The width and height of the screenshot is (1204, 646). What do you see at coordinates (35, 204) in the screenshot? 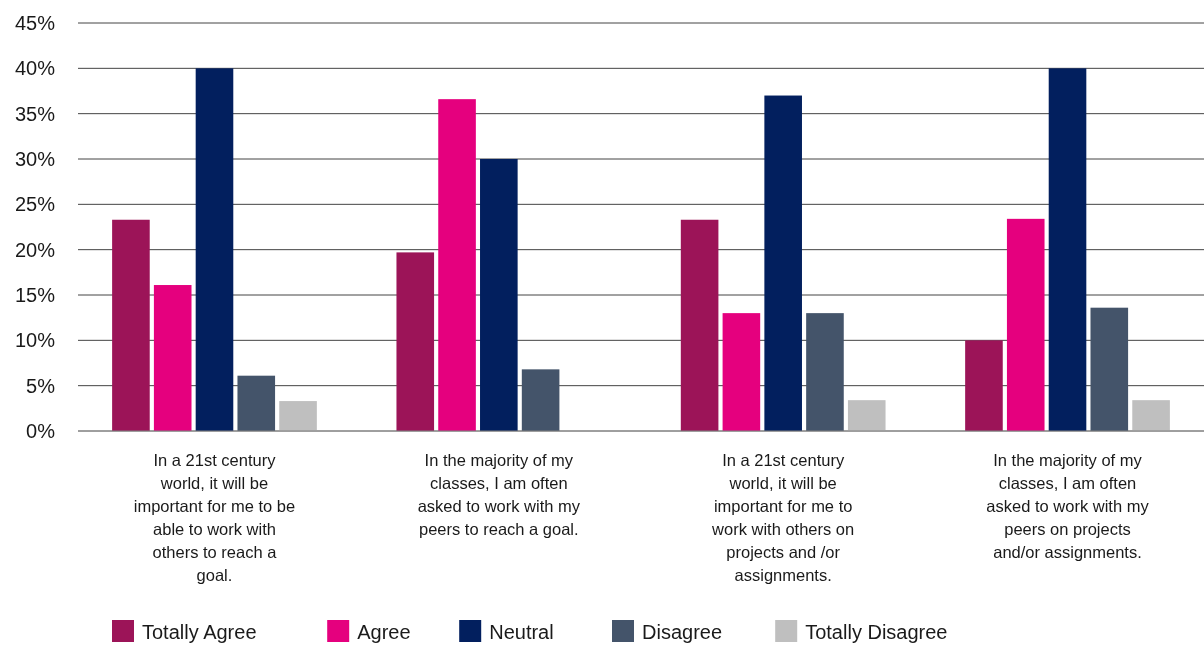
I see `y-tick-label: 25%` at bounding box center [35, 204].